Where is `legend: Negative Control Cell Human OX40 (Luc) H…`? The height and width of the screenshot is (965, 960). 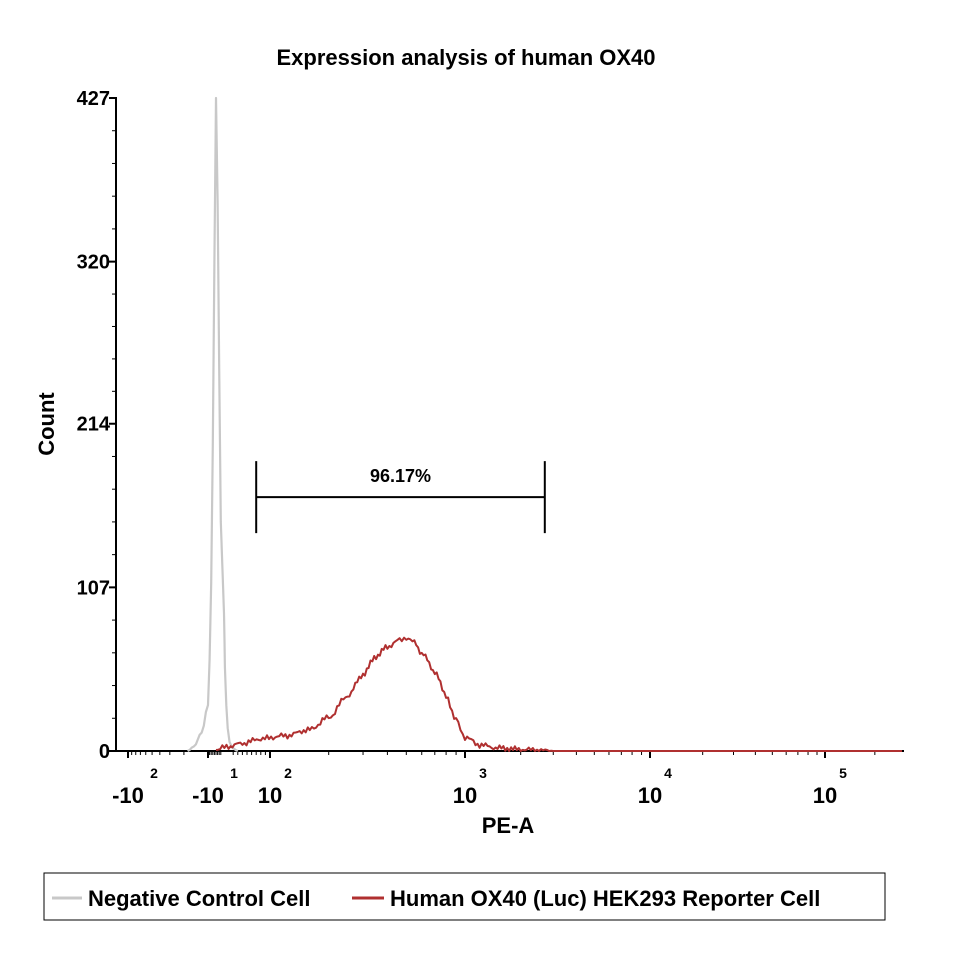 legend: Negative Control Cell Human OX40 (Luc) H… is located at coordinates (464, 896).